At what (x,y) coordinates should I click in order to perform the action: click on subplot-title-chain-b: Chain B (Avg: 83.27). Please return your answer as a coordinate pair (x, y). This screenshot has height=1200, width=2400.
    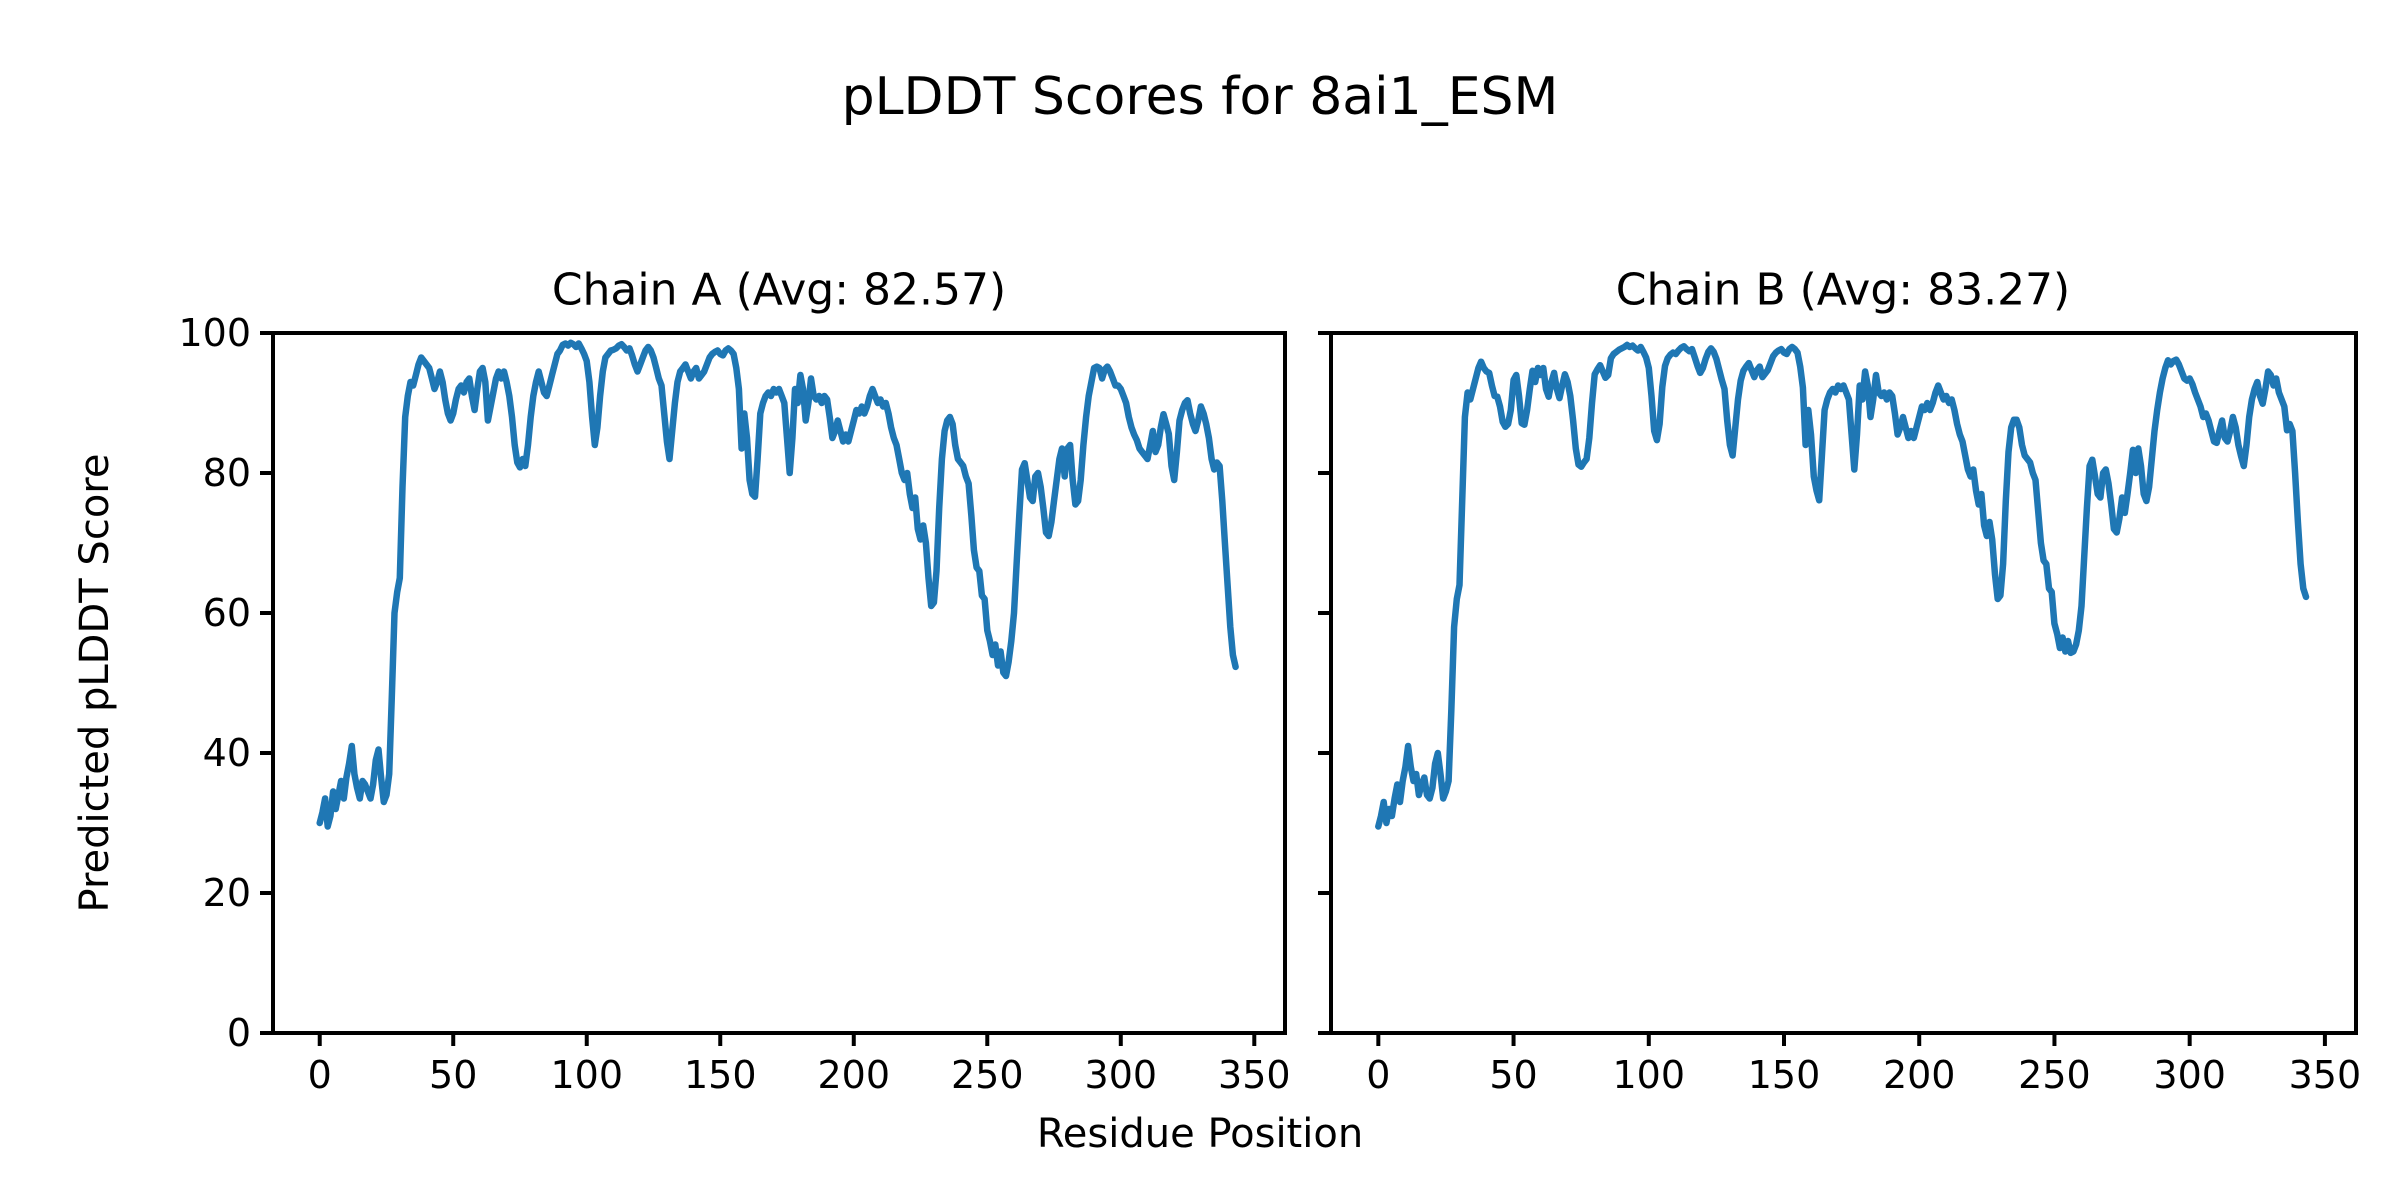
    Looking at the image, I should click on (1843, 290).